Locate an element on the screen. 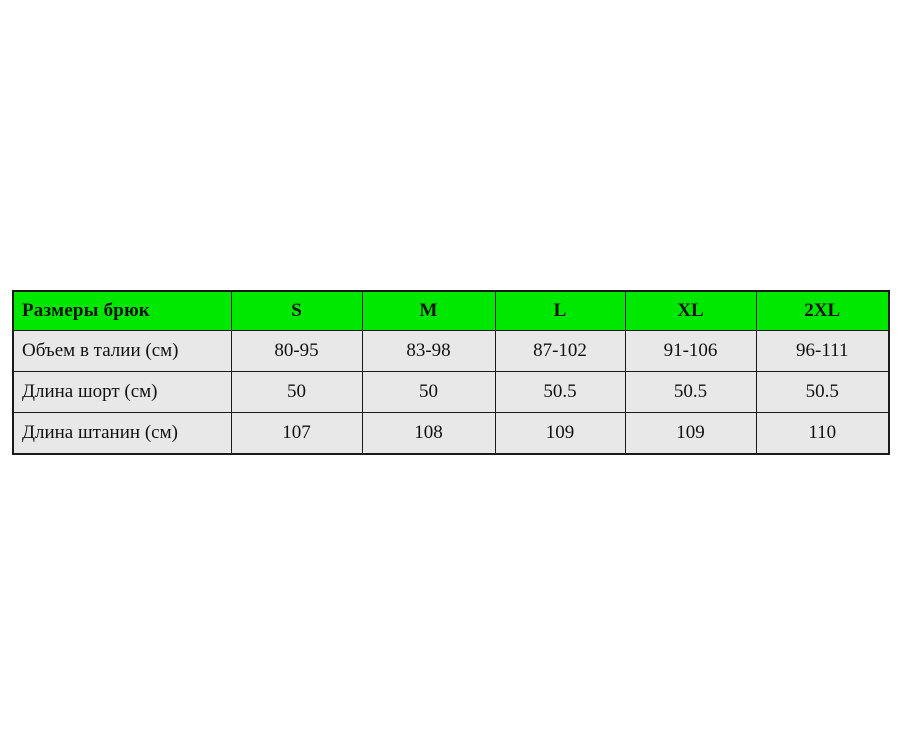 The height and width of the screenshot is (750, 900). column-header-l: L is located at coordinates (560, 310).